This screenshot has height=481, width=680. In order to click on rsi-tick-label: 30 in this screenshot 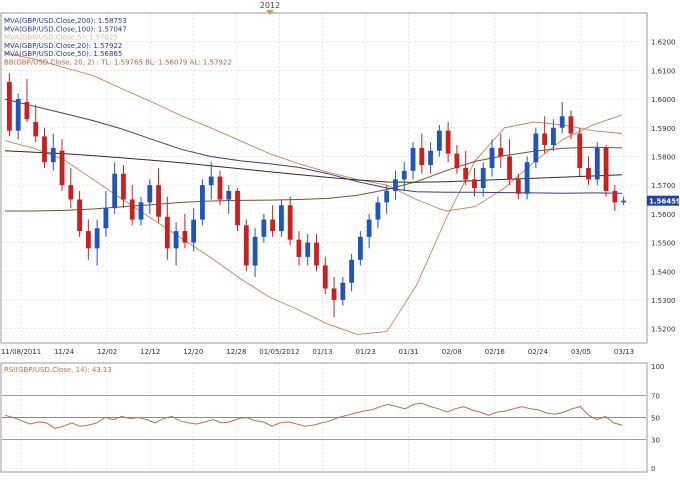, I will do `click(655, 440)`.